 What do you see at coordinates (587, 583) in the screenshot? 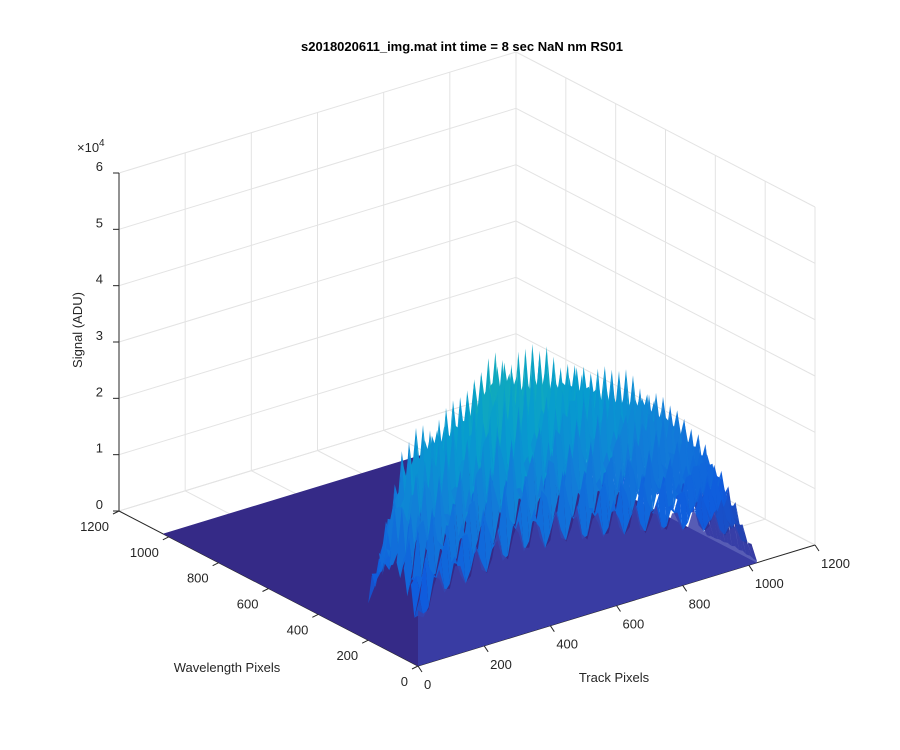
I see `surface-front-face` at bounding box center [587, 583].